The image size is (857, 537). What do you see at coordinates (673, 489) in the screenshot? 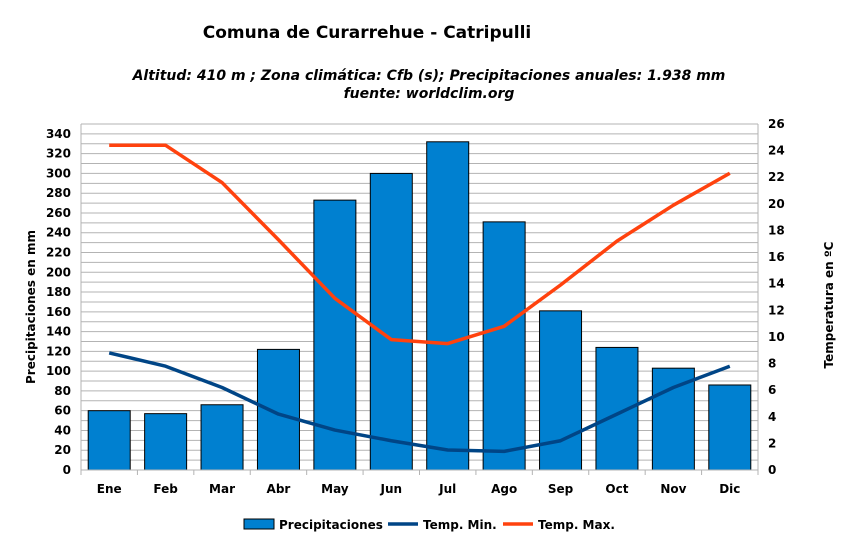
I see `x-tick-label: Nov` at bounding box center [673, 489].